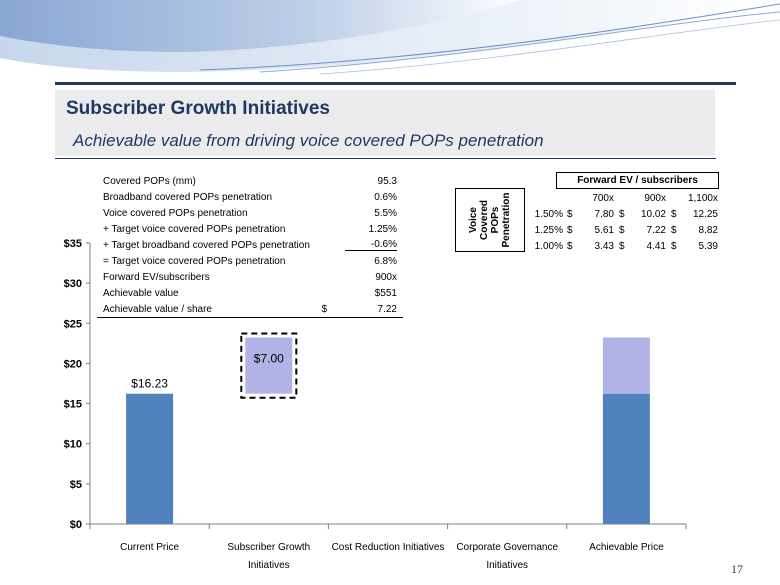  Describe the element at coordinates (653, 214) in the screenshot. I see `cell-value: 10.02` at that location.